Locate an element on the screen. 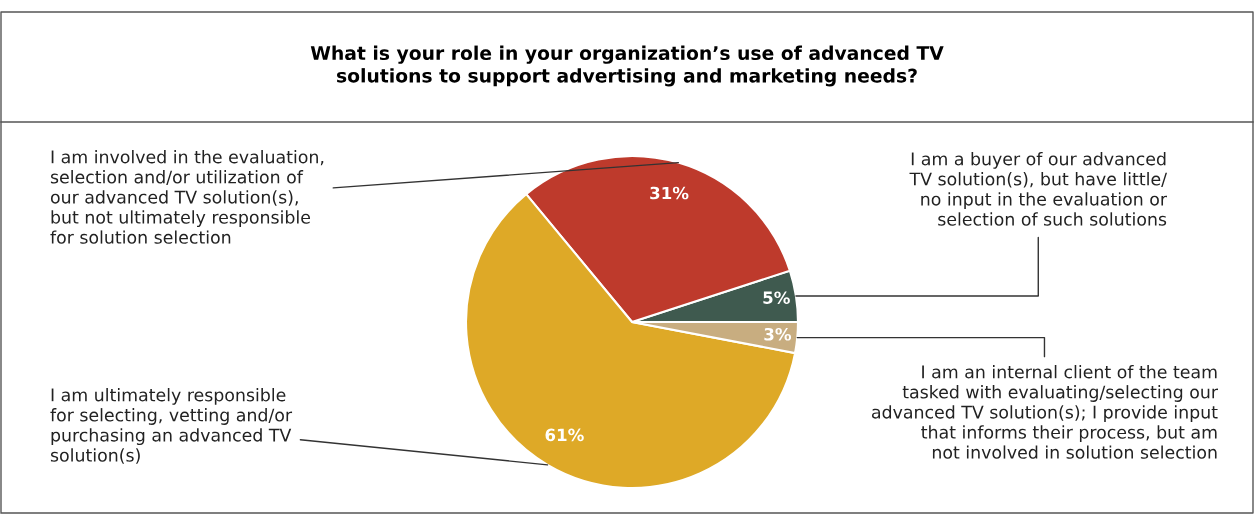 This screenshot has width=1254, height=514. data-label: 3% is located at coordinates (778, 334).